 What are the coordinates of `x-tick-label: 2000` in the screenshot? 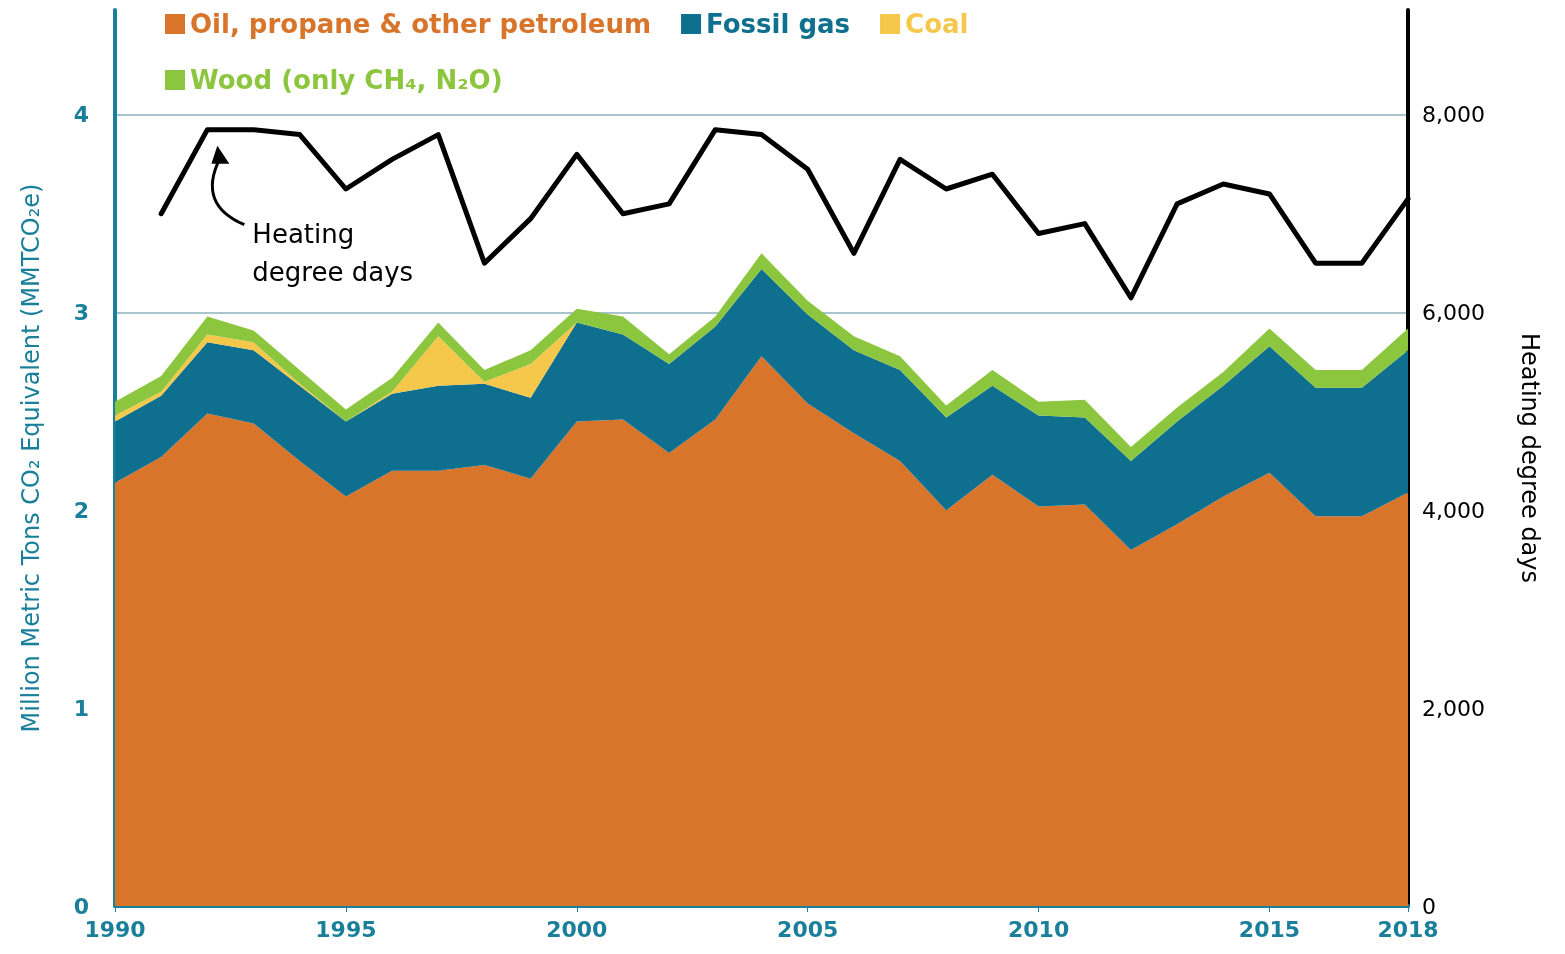 It's located at (577, 929).